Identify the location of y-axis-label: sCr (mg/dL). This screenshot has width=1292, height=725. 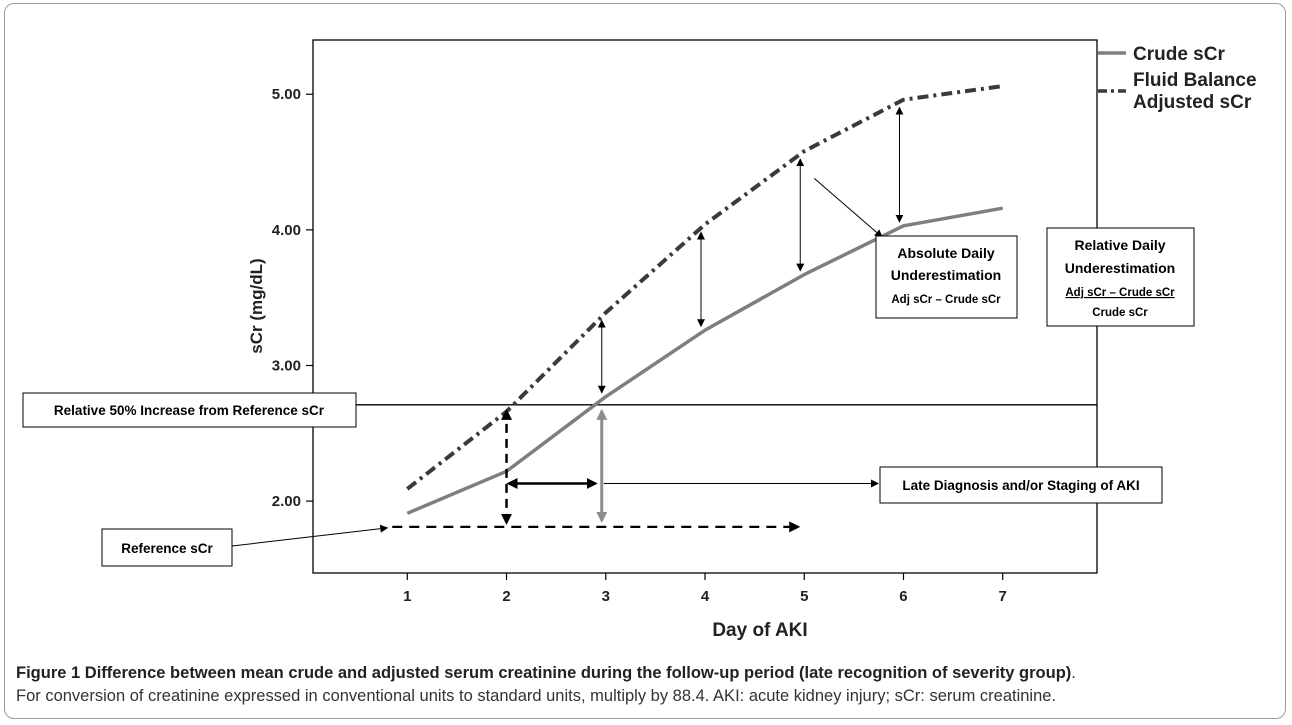
(256, 305).